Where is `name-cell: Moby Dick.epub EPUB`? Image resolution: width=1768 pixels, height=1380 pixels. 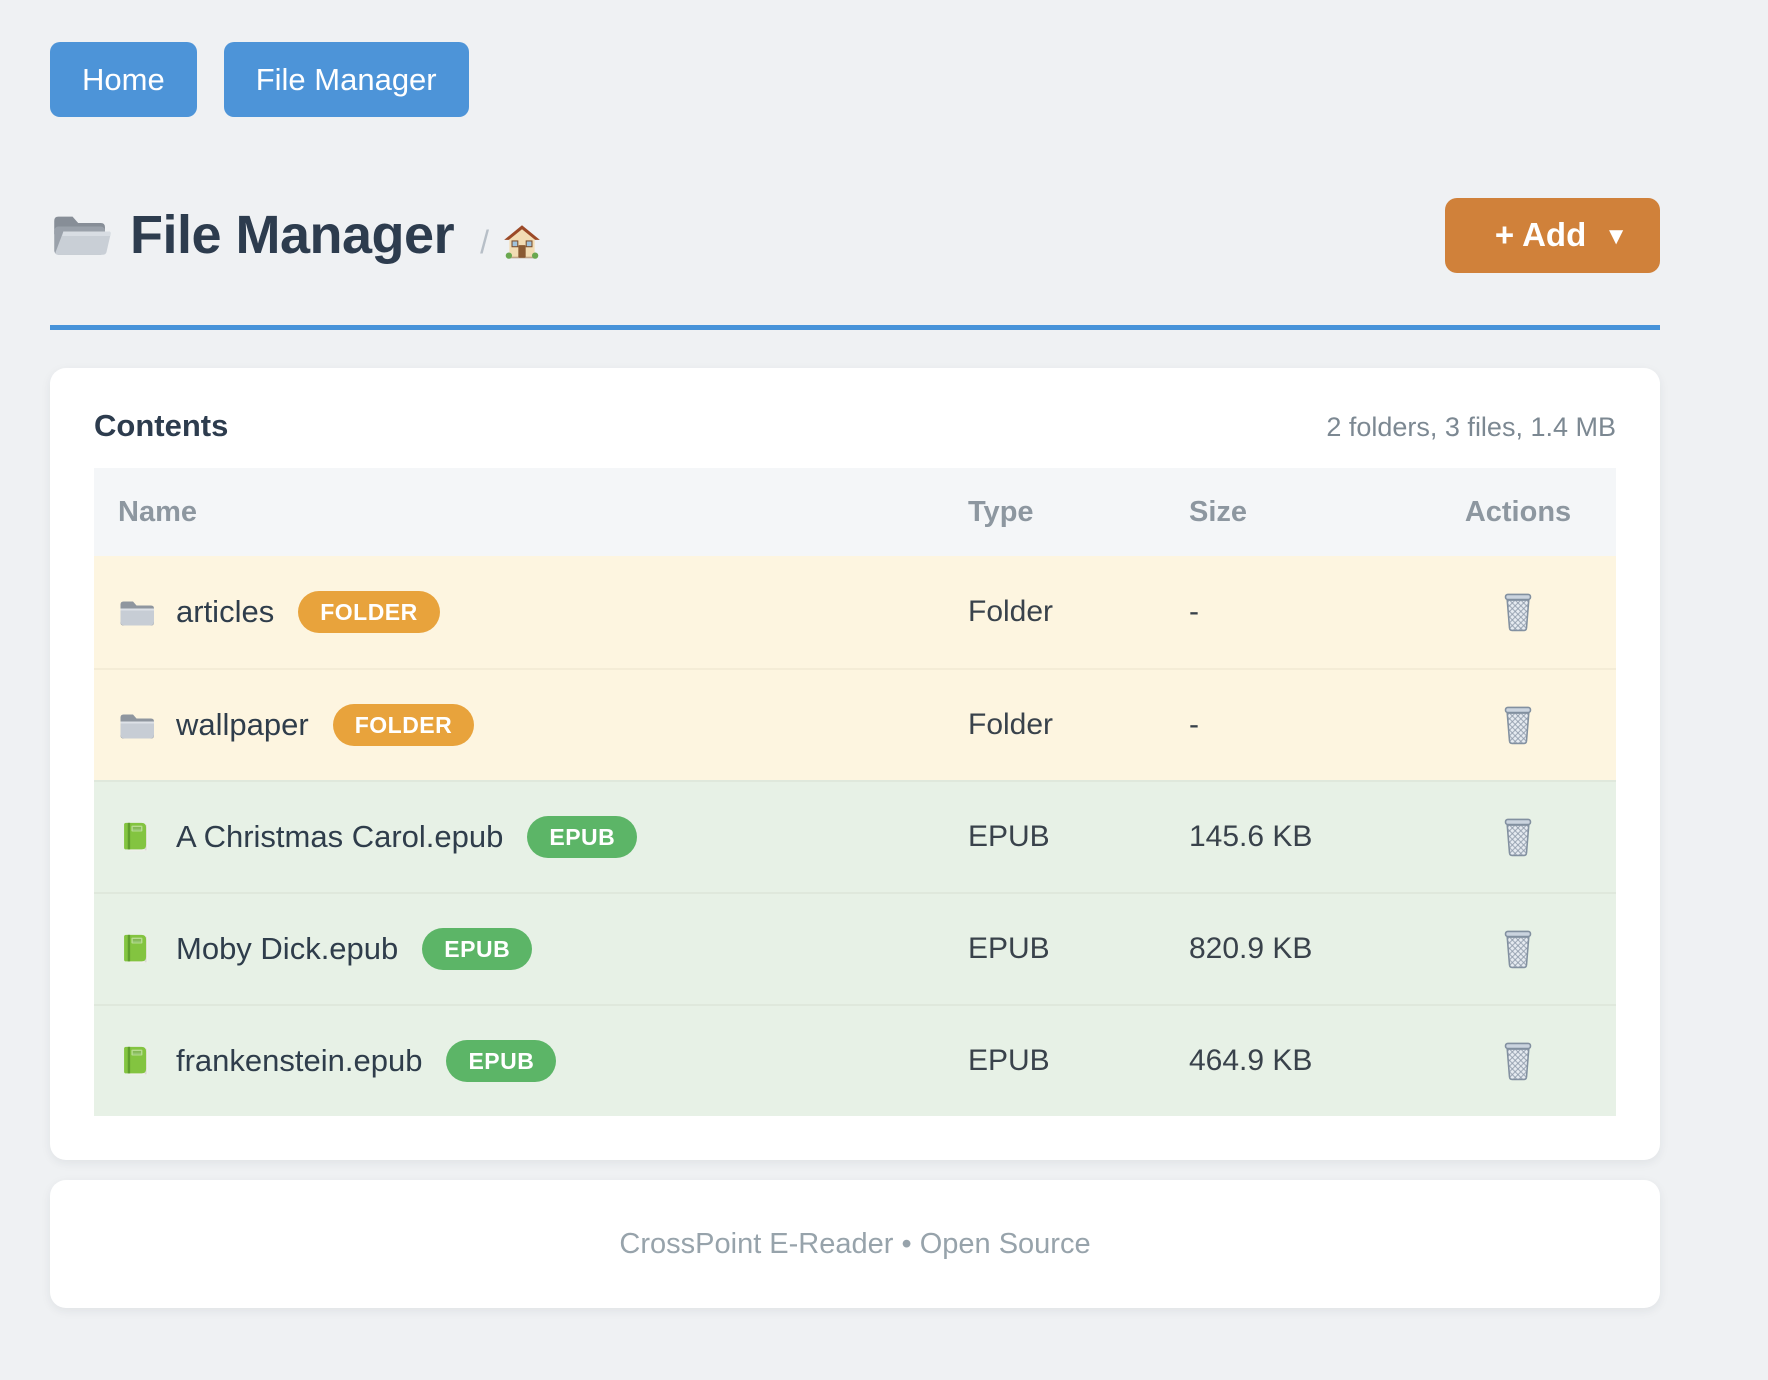
name-cell: Moby Dick.epub EPUB is located at coordinates (519, 949).